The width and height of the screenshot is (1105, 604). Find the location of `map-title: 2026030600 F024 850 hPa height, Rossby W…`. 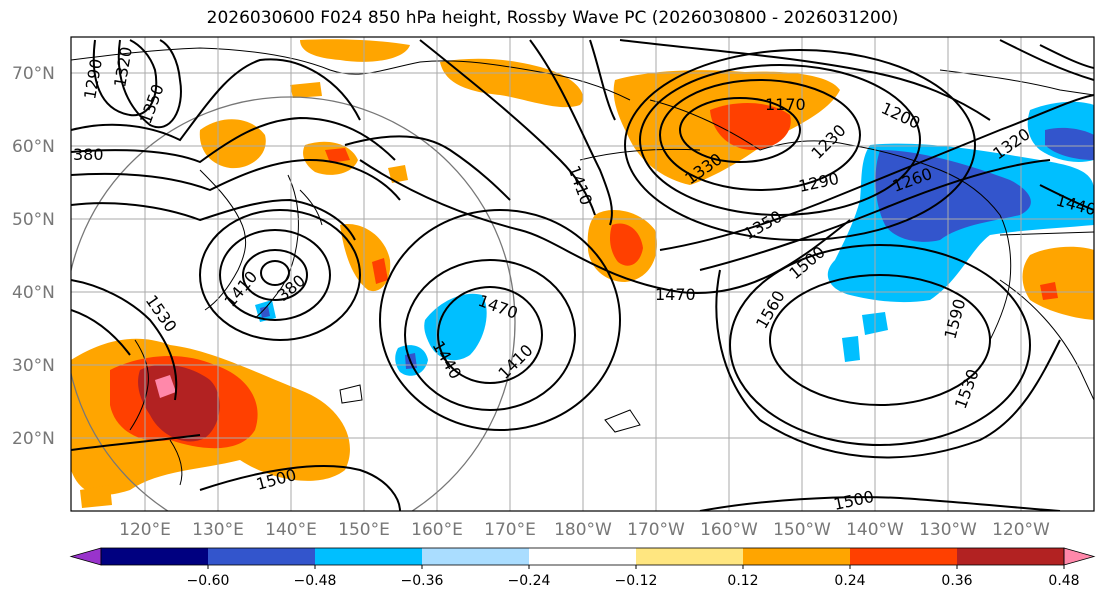

map-title: 2026030600 F024 850 hPa height, Rossby W… is located at coordinates (552, 18).